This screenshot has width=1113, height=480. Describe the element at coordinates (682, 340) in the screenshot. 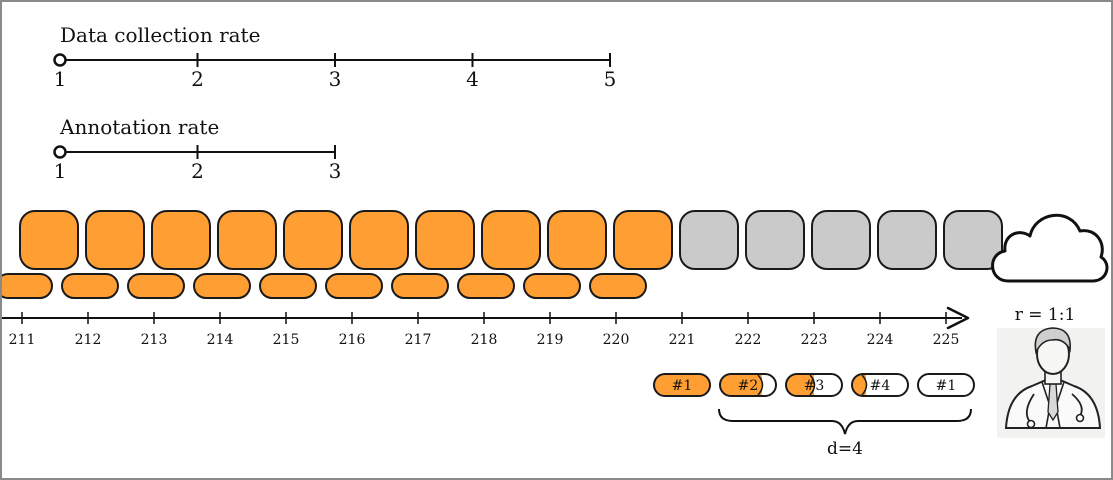

I see `timeline-tick-label: 221` at that location.